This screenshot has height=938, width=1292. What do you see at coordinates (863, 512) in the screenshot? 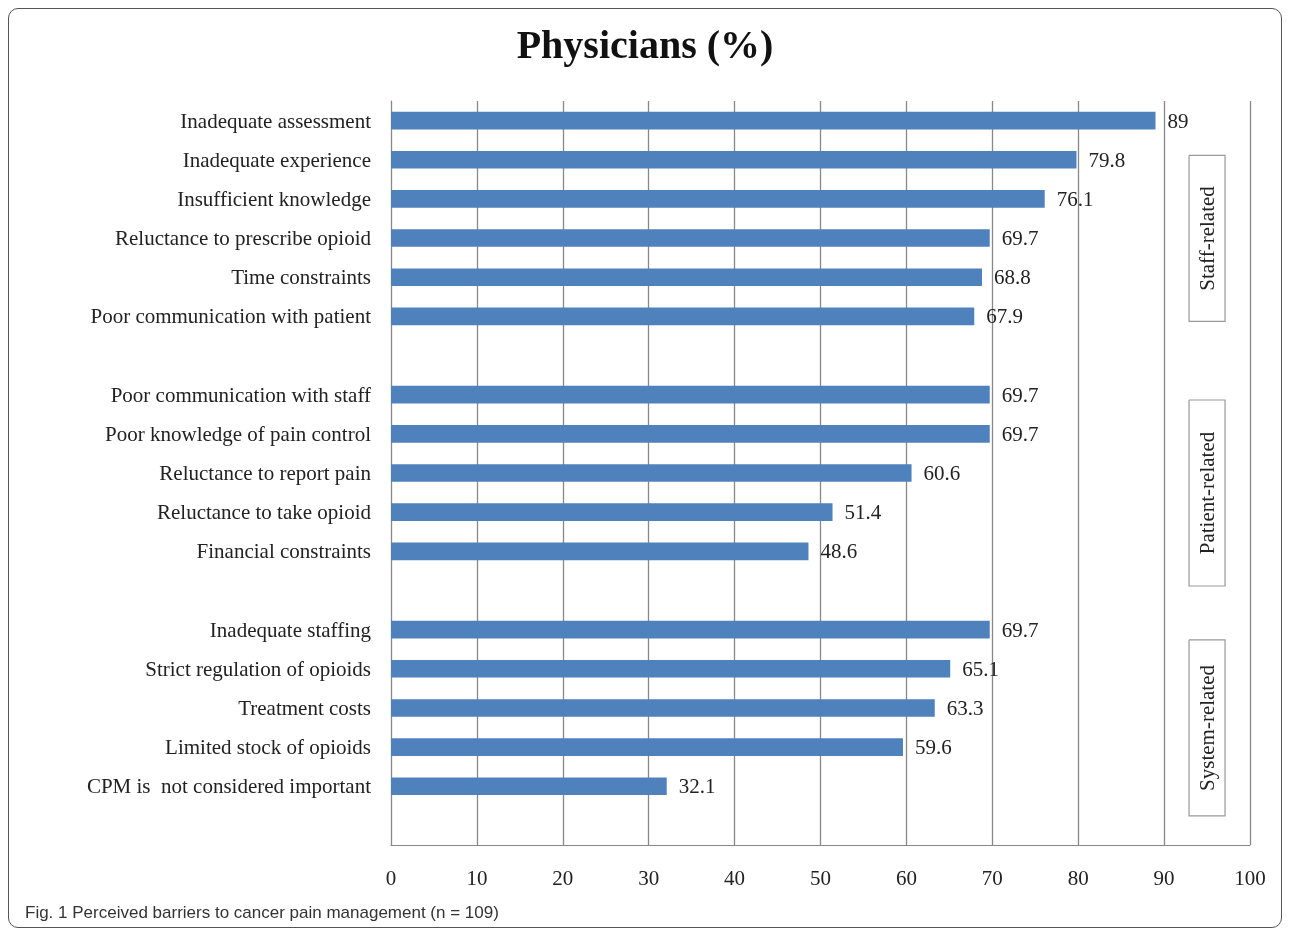
I see `data-label: 51.4` at bounding box center [863, 512].